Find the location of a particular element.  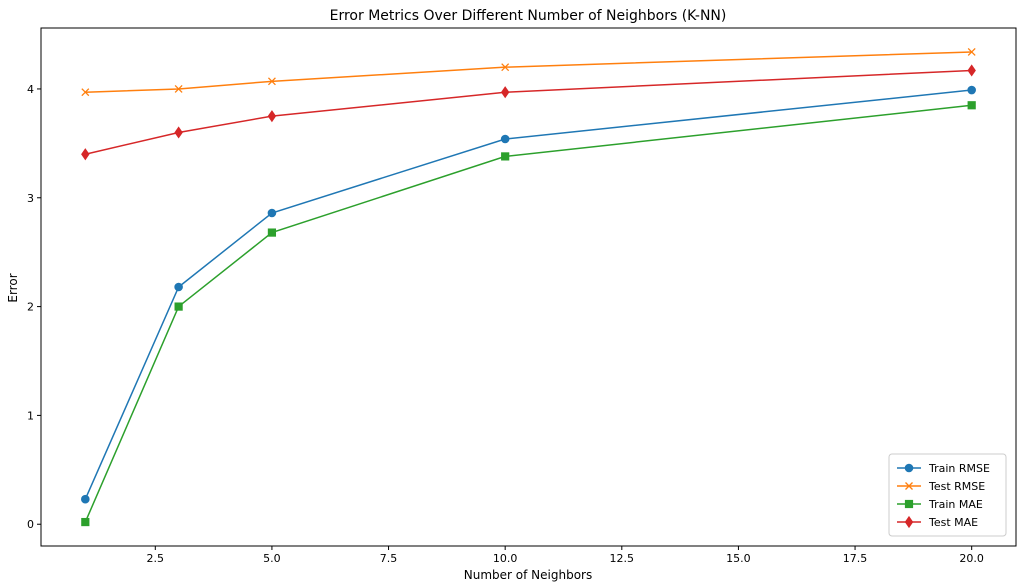

x-tick-label: 7.5 is located at coordinates (389, 558).